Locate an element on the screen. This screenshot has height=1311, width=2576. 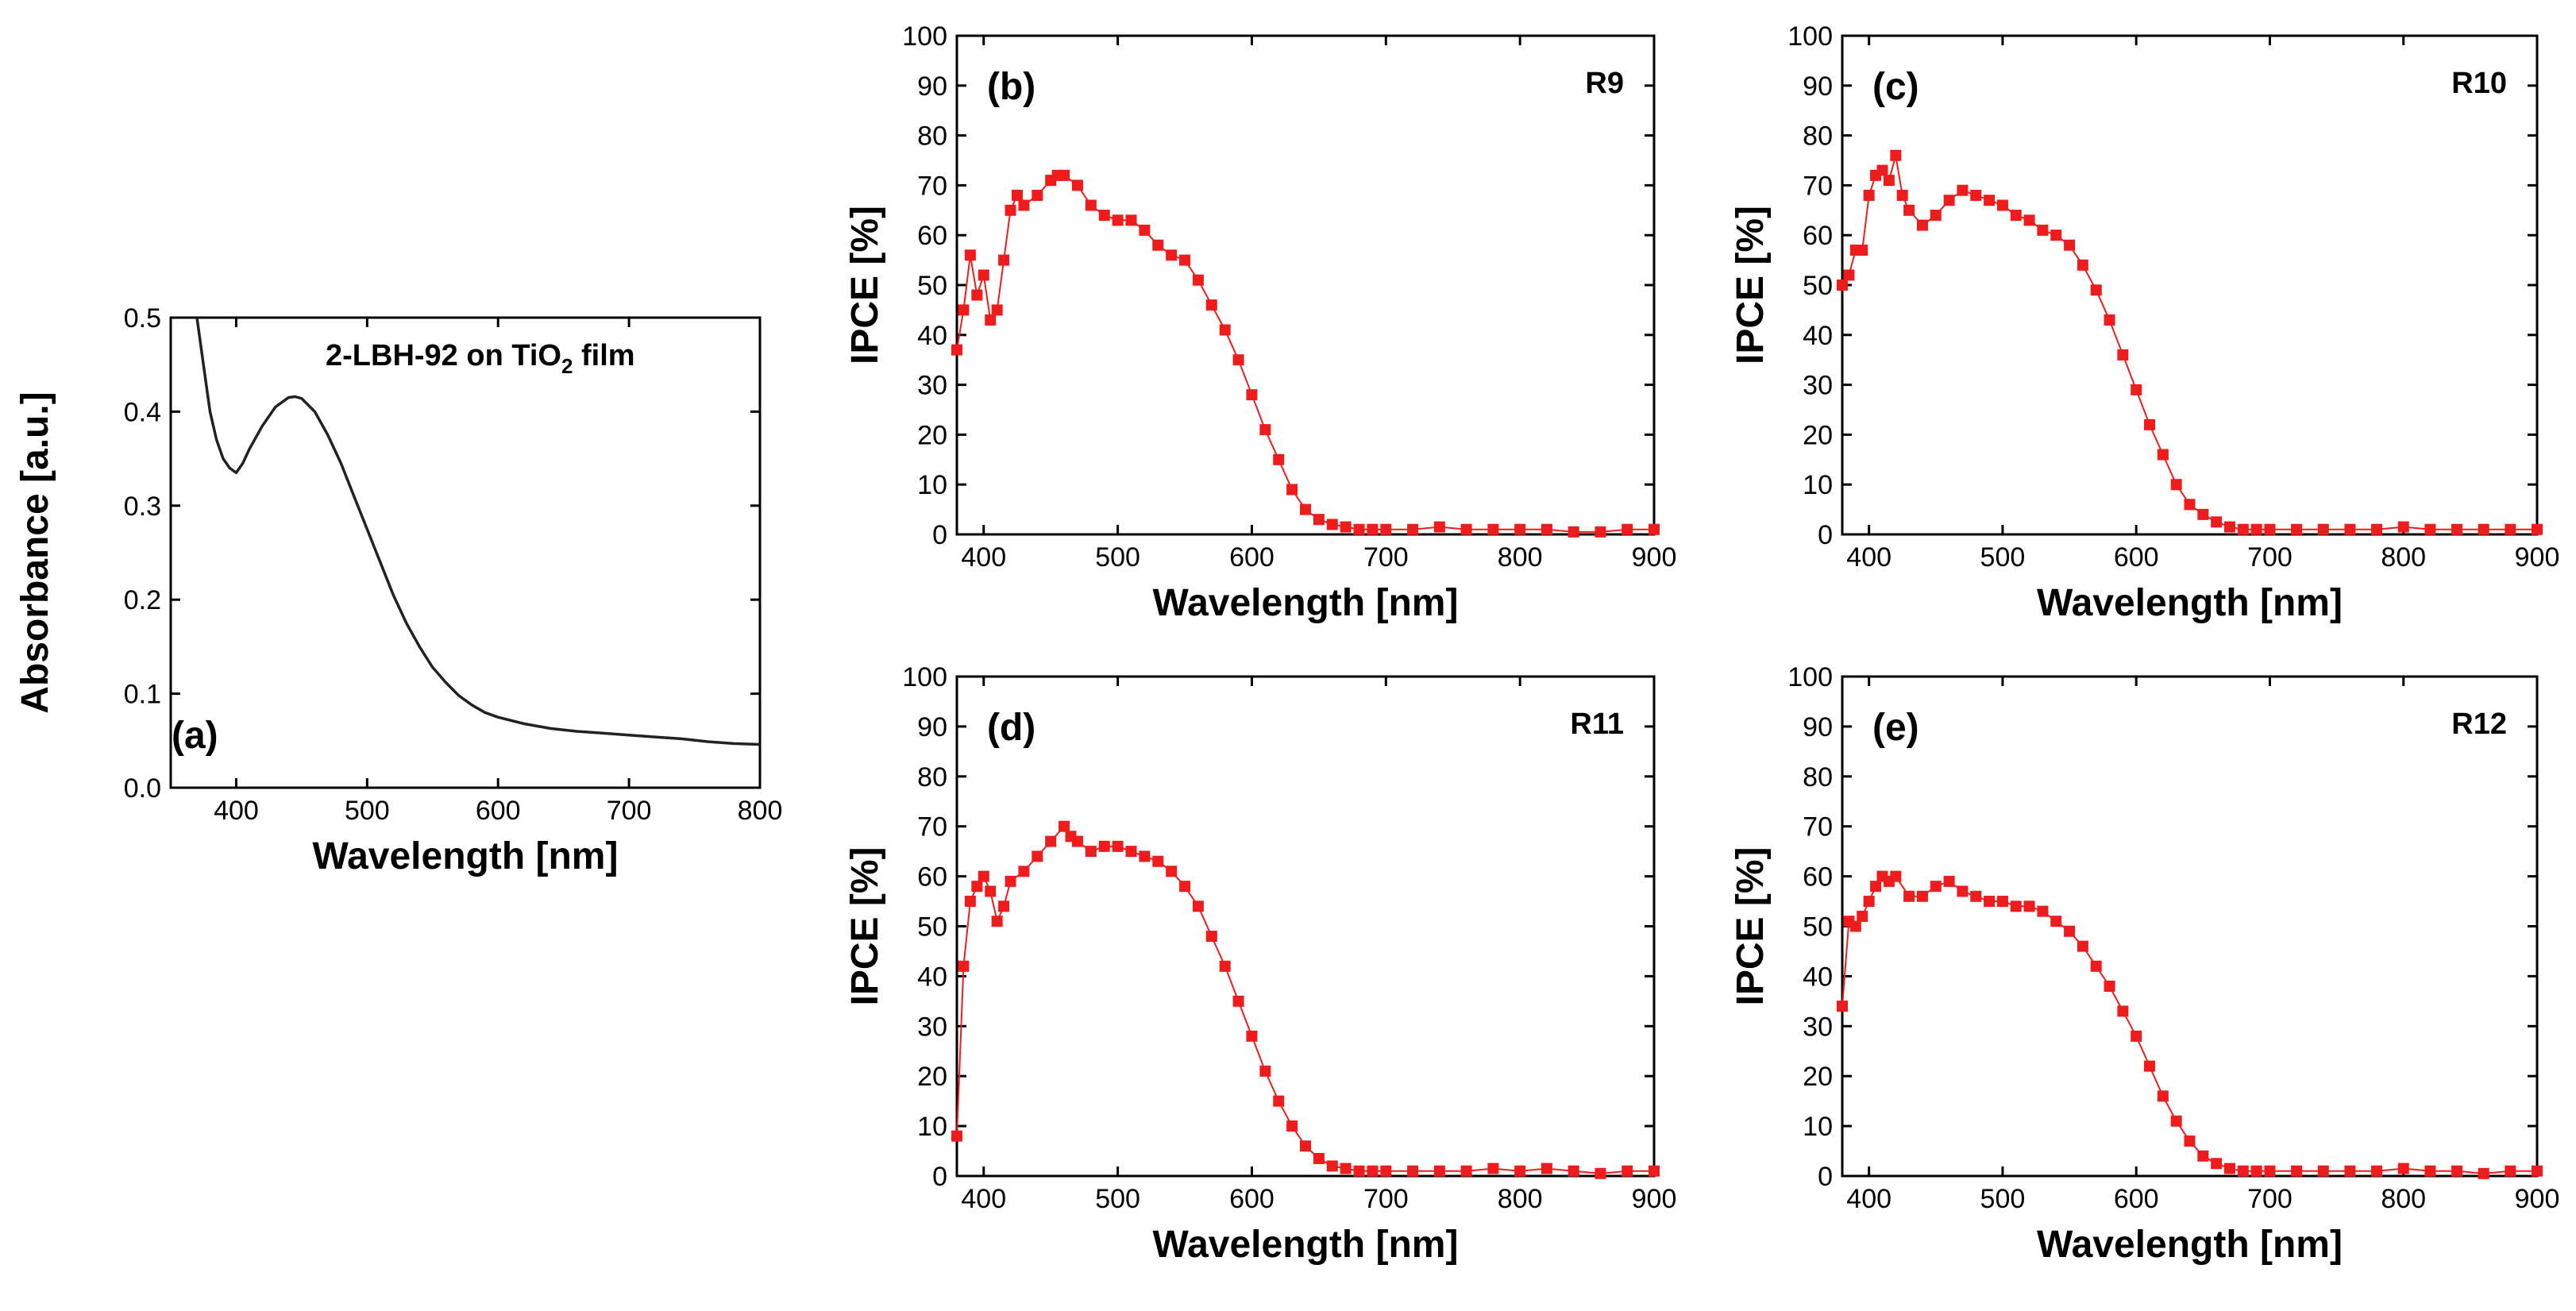
sample-annotation: 2-LBH-92 on TiO2 film is located at coordinates (480, 358).